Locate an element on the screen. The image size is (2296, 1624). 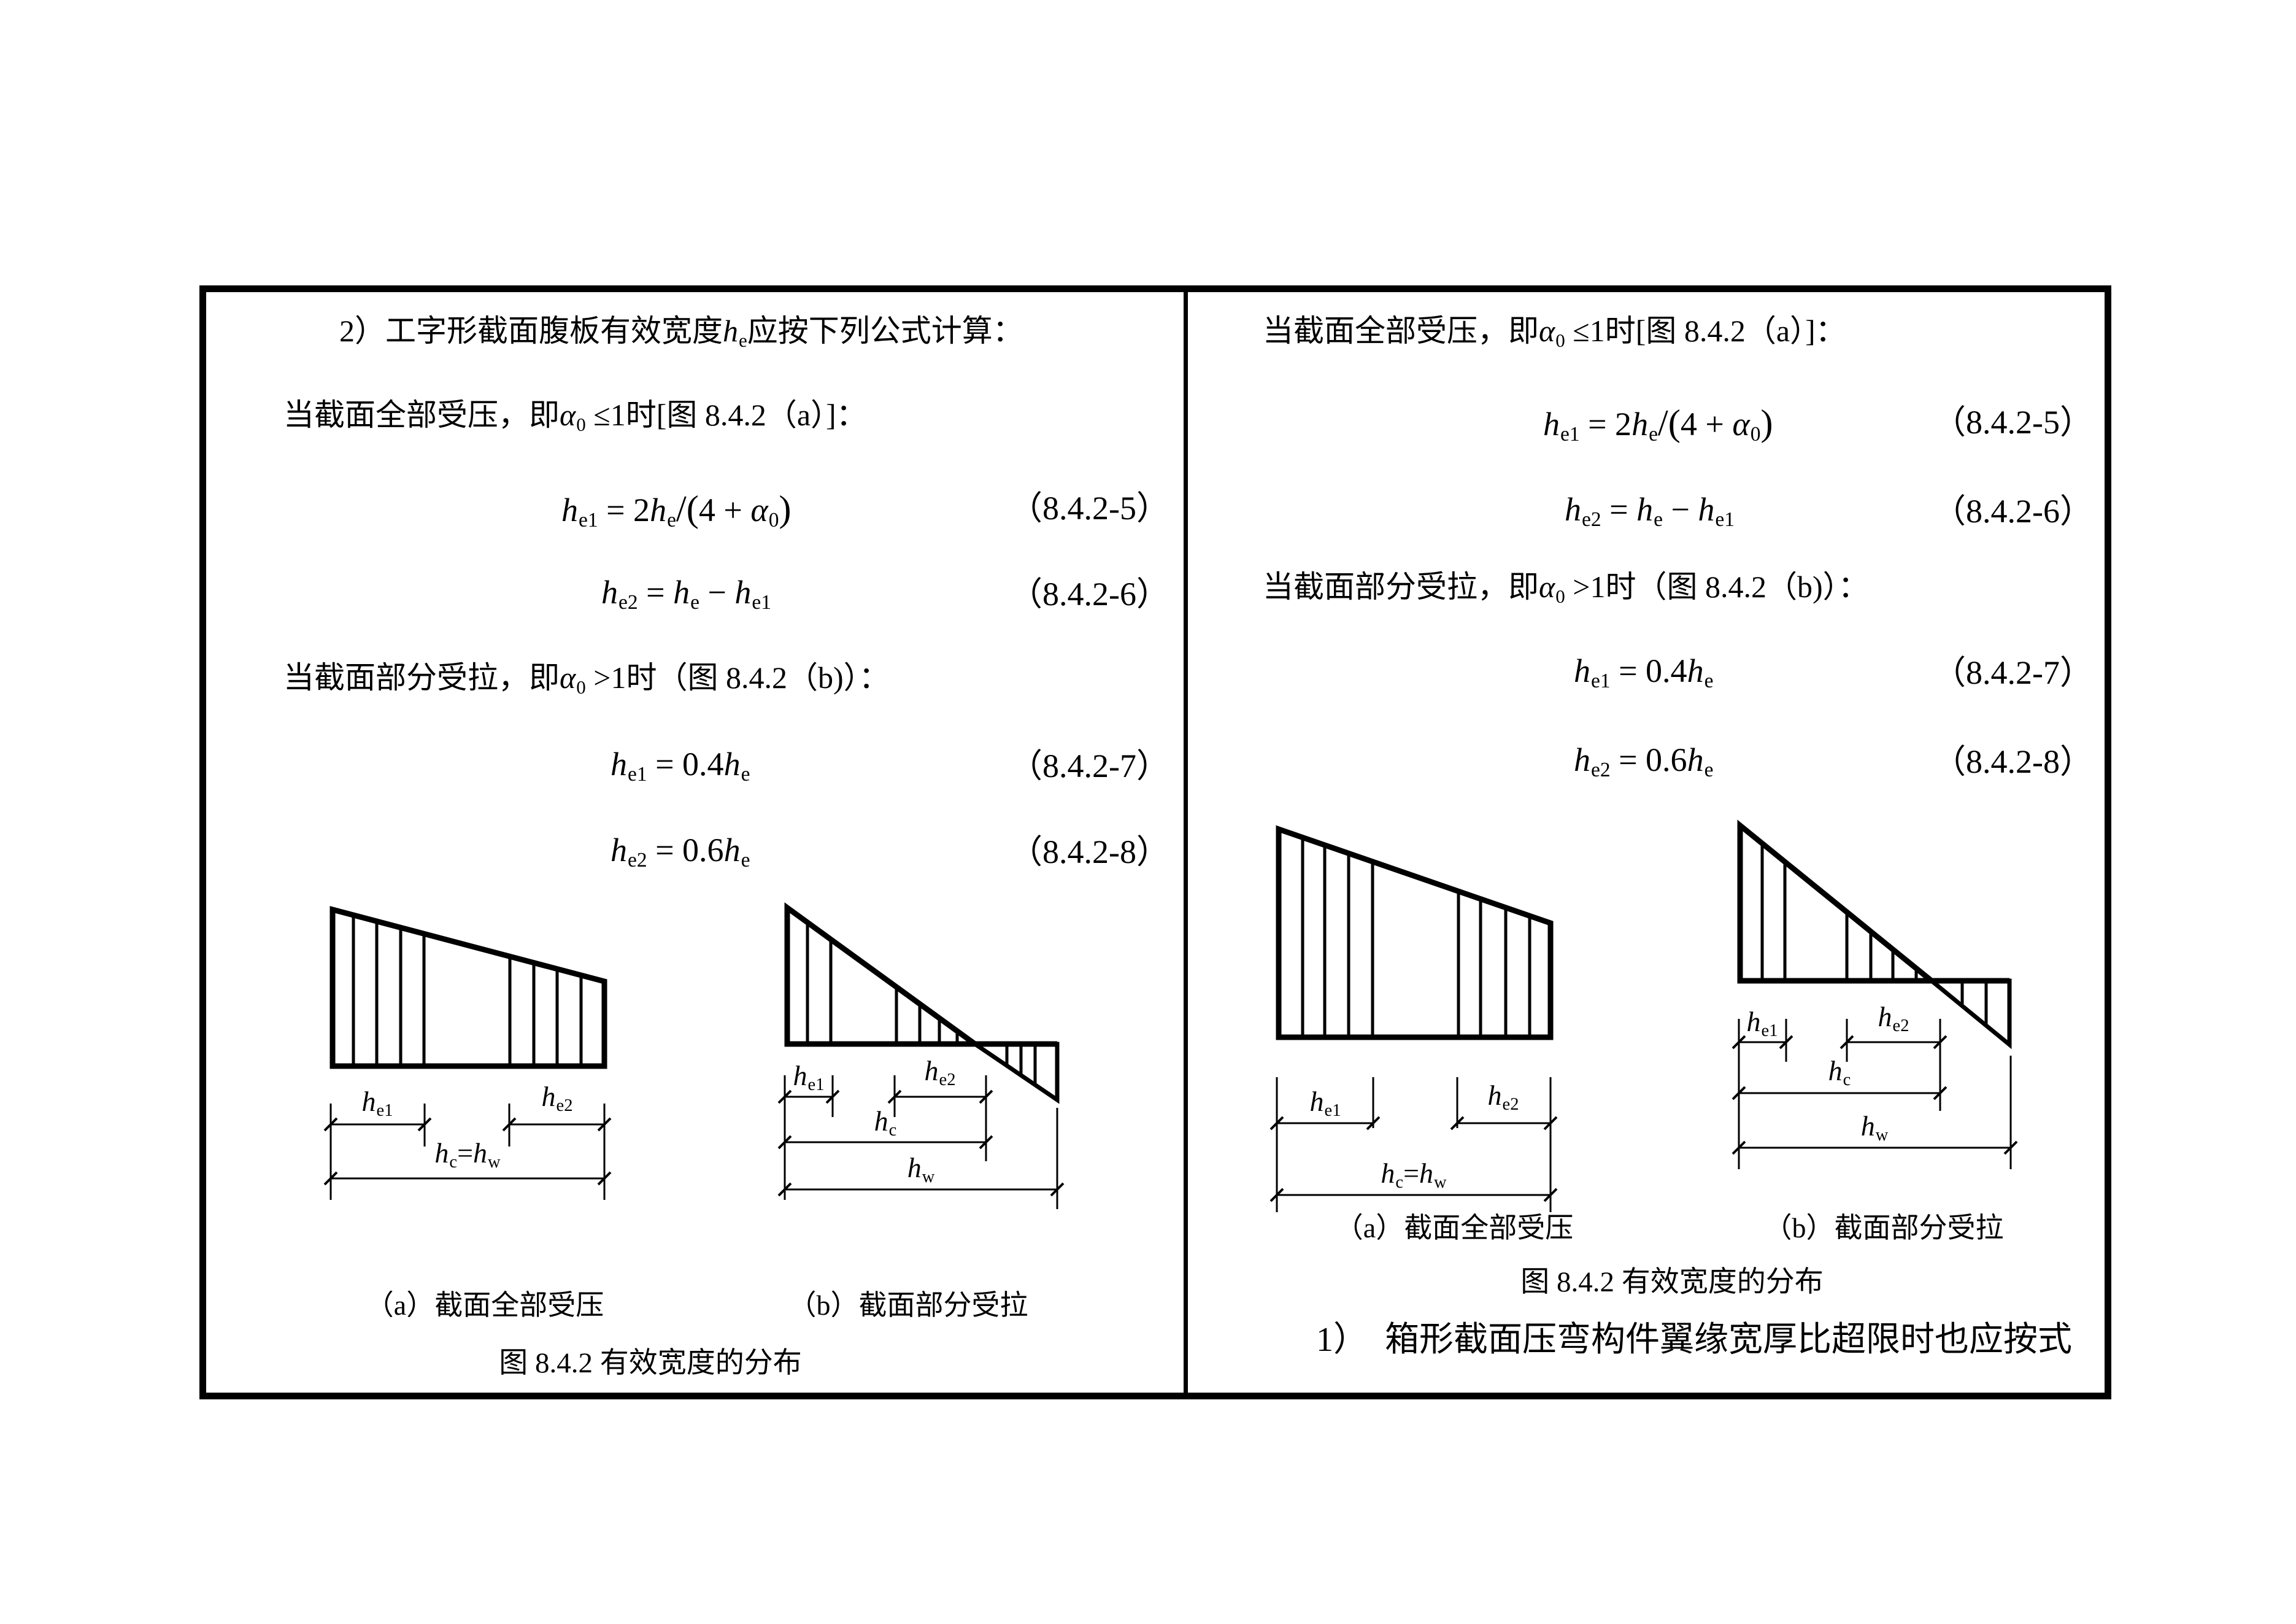
right-diagram-b-partial-tension is located at coordinates (1875, 994).